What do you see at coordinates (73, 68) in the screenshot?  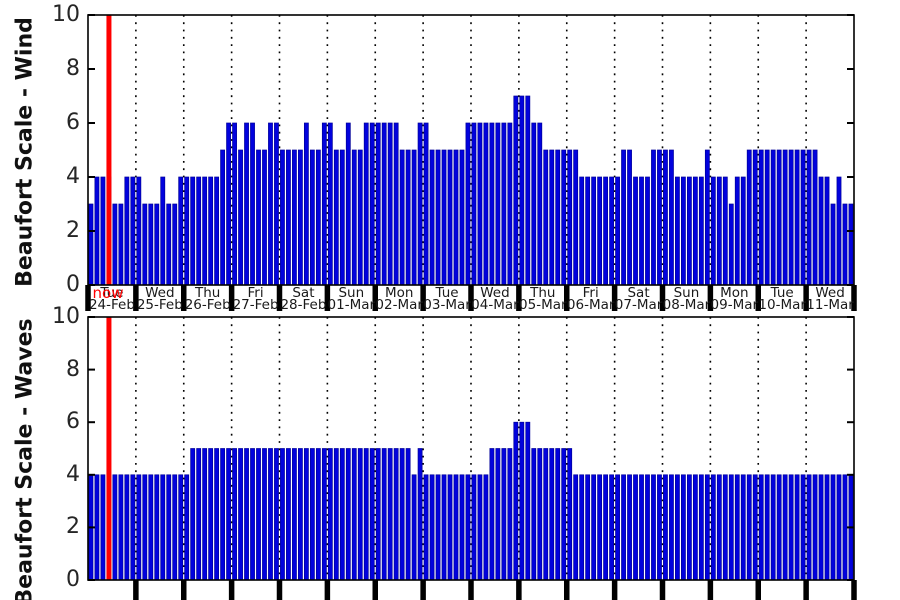 I see `y-tick-label: 8` at bounding box center [73, 68].